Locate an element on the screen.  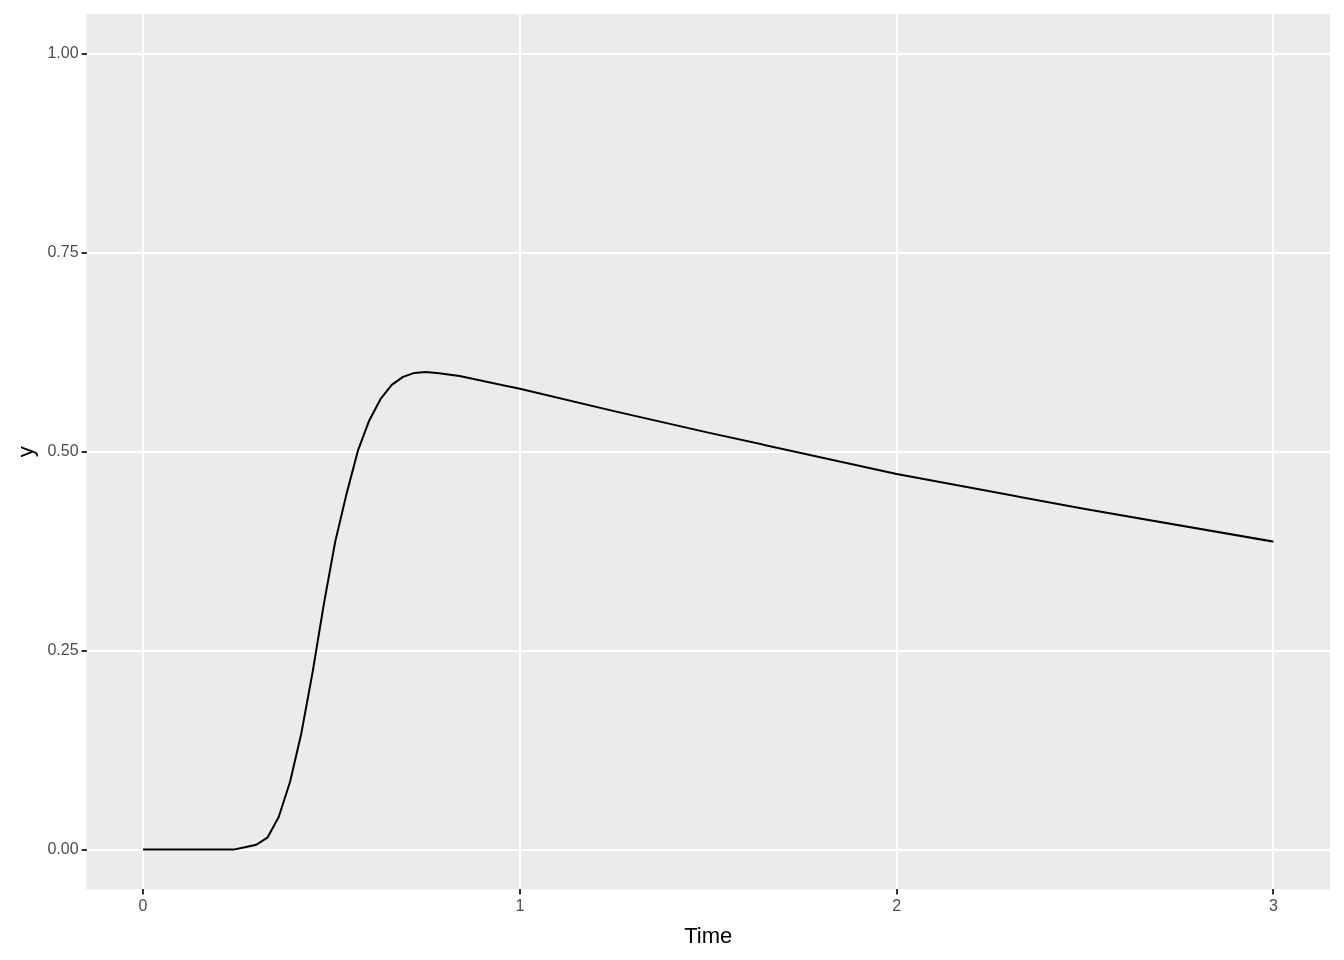
x-tick-label: 3 is located at coordinates (1274, 906).